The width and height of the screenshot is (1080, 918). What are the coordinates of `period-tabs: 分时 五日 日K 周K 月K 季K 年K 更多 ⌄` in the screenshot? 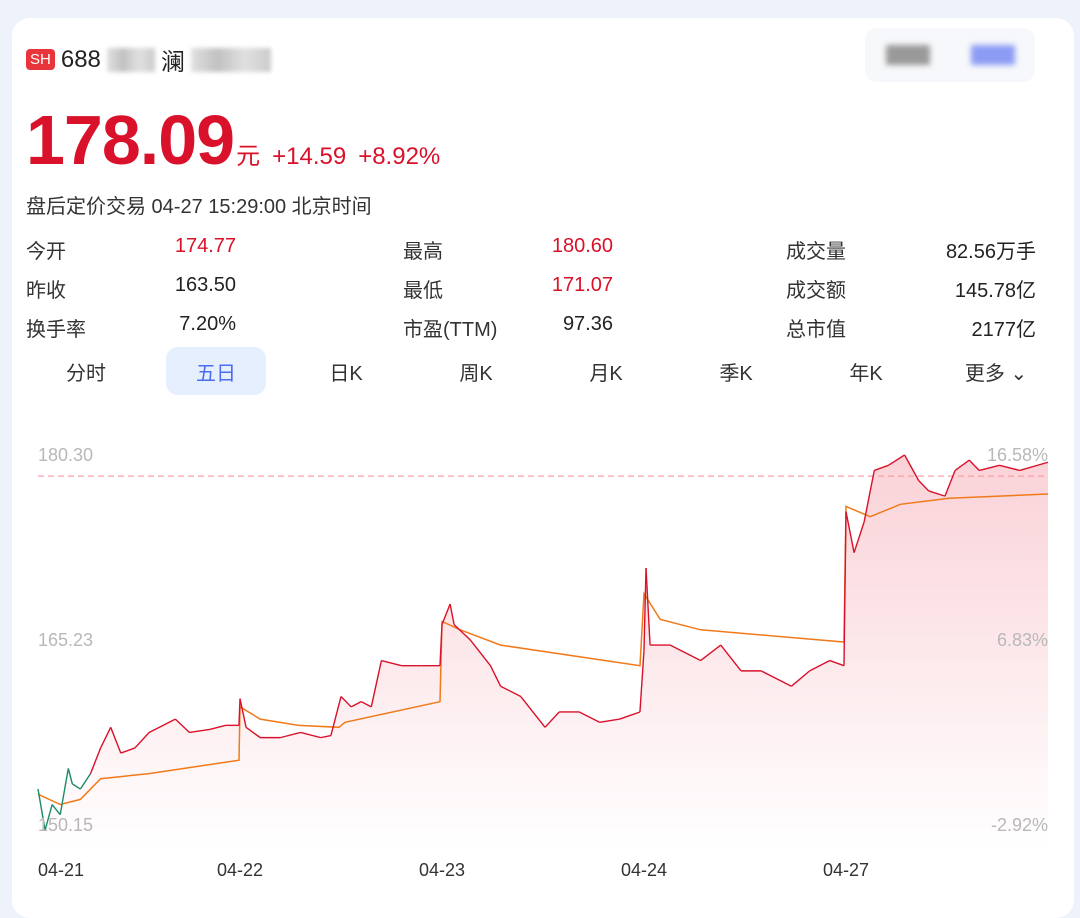 It's located at (541, 371).